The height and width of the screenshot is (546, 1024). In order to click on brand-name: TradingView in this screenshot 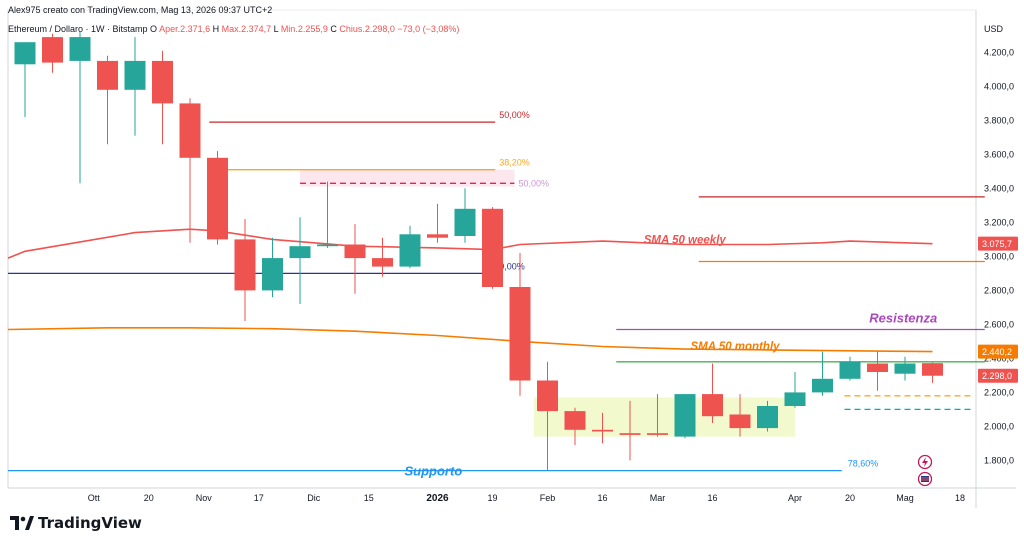, I will do `click(90, 523)`.